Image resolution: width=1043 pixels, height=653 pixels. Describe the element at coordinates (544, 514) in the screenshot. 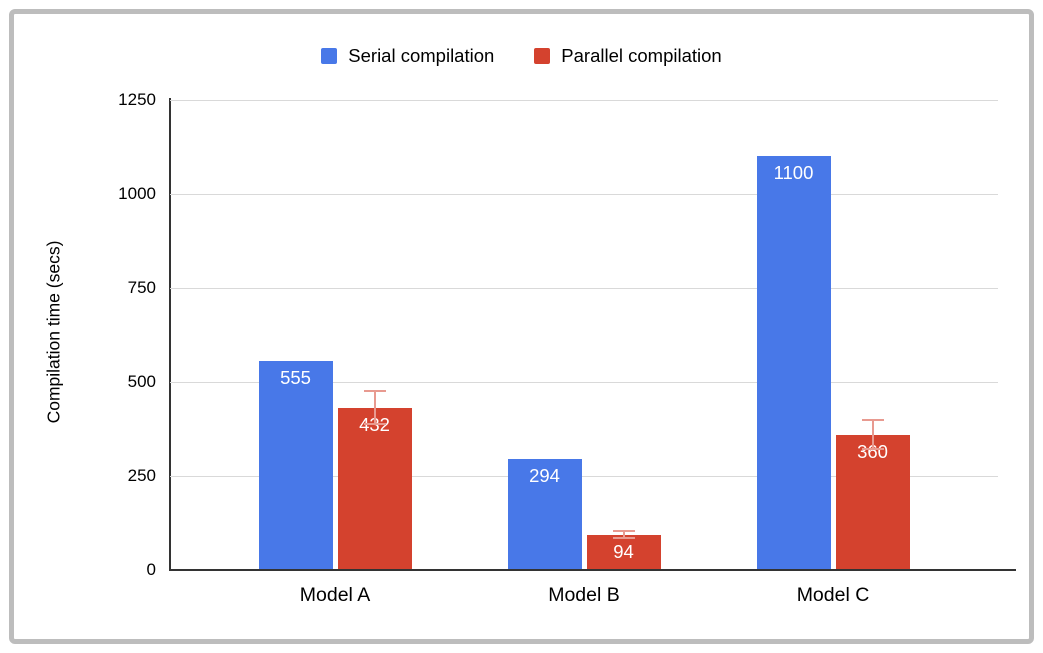

I see `bar-serial-compilation-model-b: 294` at that location.